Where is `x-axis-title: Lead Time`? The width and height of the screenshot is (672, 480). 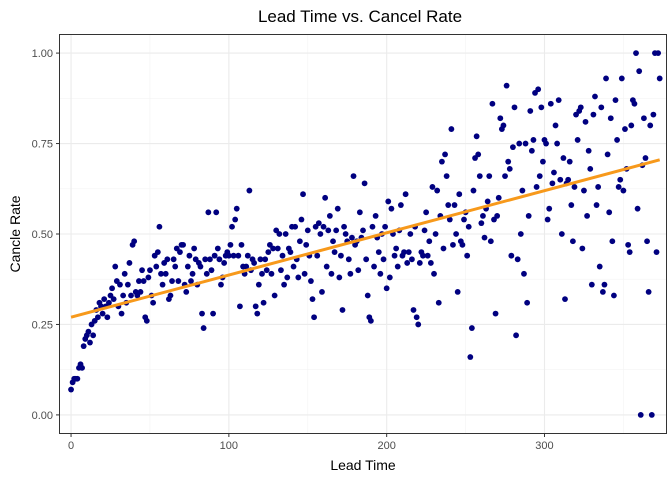 x-axis-title: Lead Time is located at coordinates (363, 465).